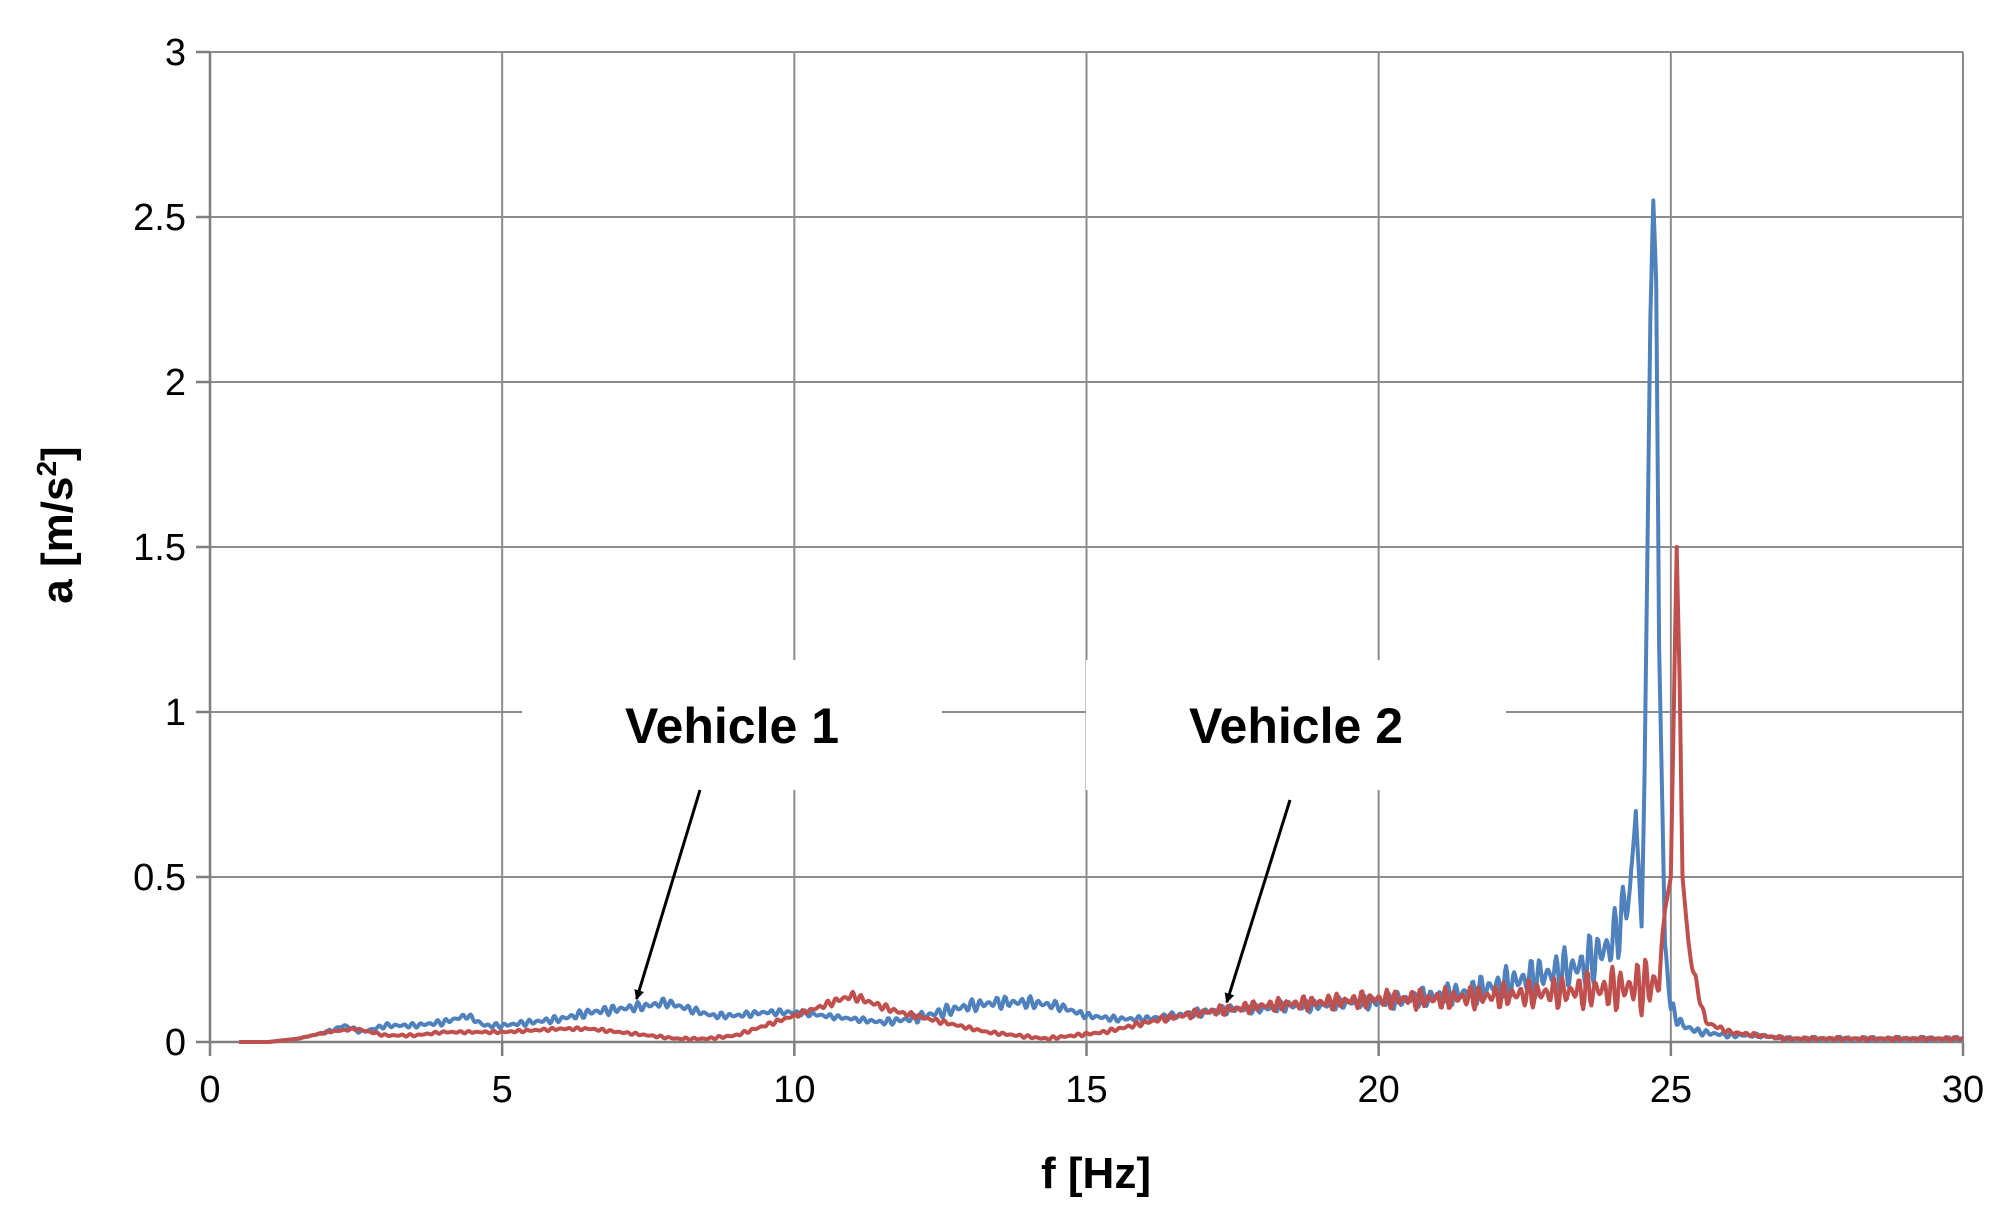  What do you see at coordinates (159, 218) in the screenshot?
I see `y-tick-label: 2.5` at bounding box center [159, 218].